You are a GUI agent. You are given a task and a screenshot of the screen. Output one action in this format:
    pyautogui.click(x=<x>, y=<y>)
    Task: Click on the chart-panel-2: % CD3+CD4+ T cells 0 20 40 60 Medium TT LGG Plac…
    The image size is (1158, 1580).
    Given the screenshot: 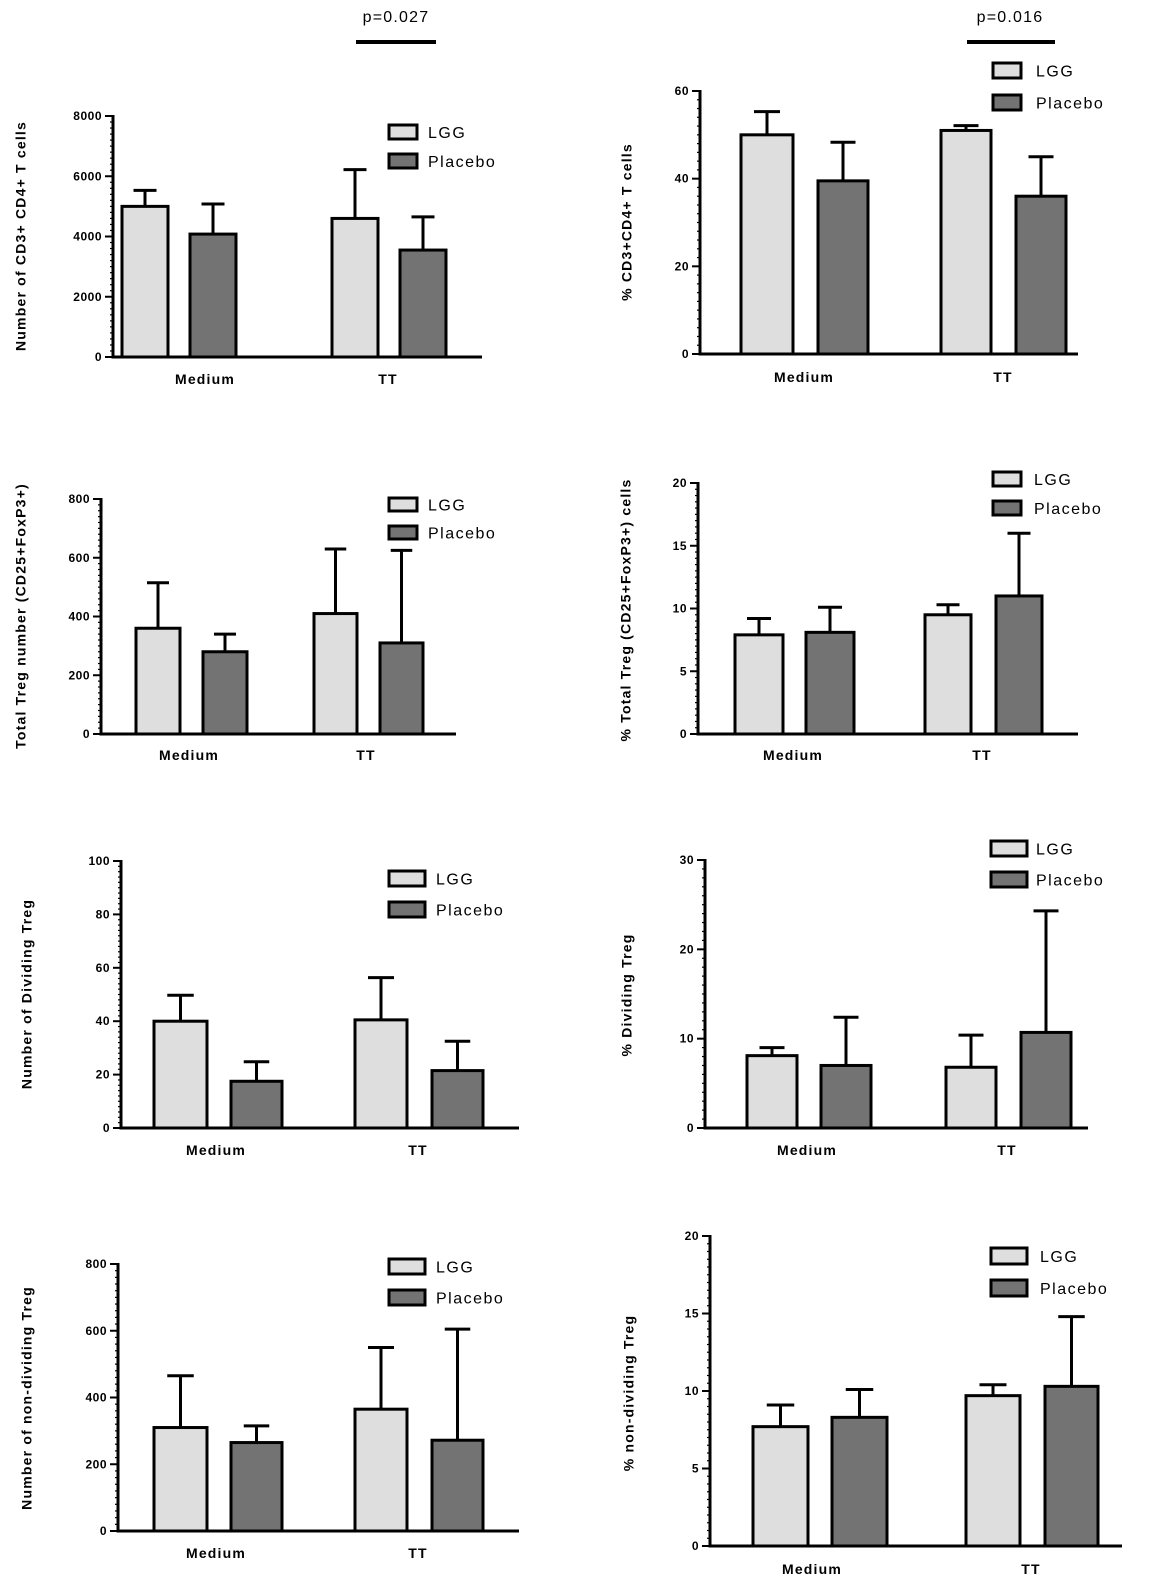 What is the action you would take?
    pyautogui.click(x=861, y=197)
    